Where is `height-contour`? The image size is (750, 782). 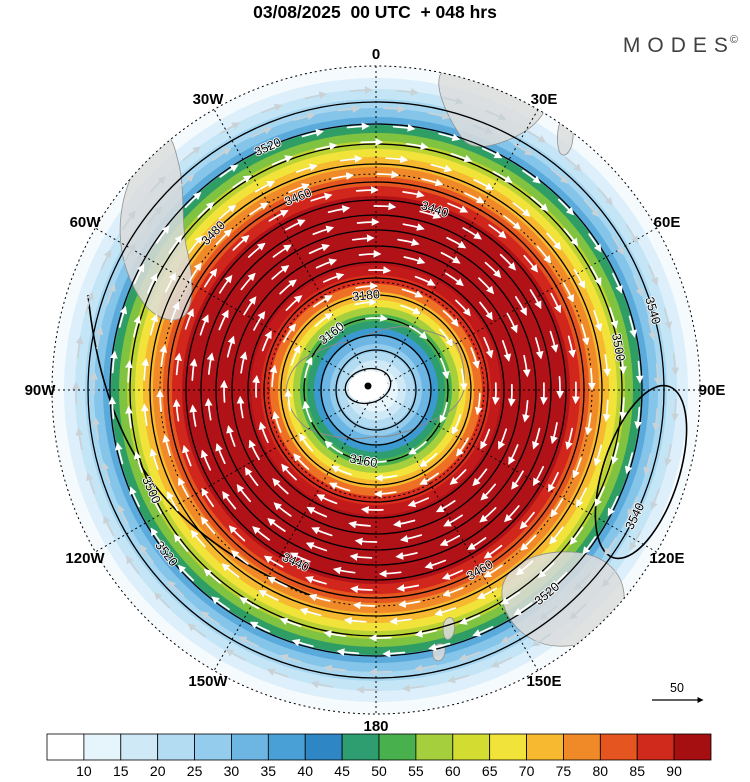 height-contour is located at coordinates (376, 390).